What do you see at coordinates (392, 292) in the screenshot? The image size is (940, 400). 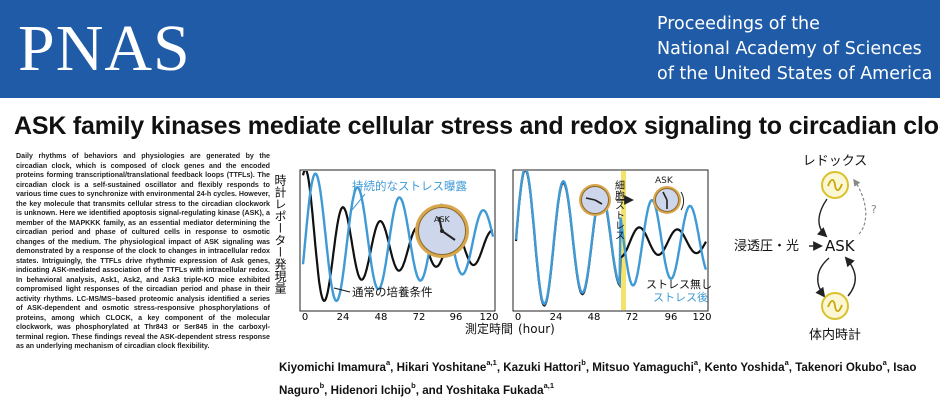 I see `label-normal-culture: 通常の培養条件` at bounding box center [392, 292].